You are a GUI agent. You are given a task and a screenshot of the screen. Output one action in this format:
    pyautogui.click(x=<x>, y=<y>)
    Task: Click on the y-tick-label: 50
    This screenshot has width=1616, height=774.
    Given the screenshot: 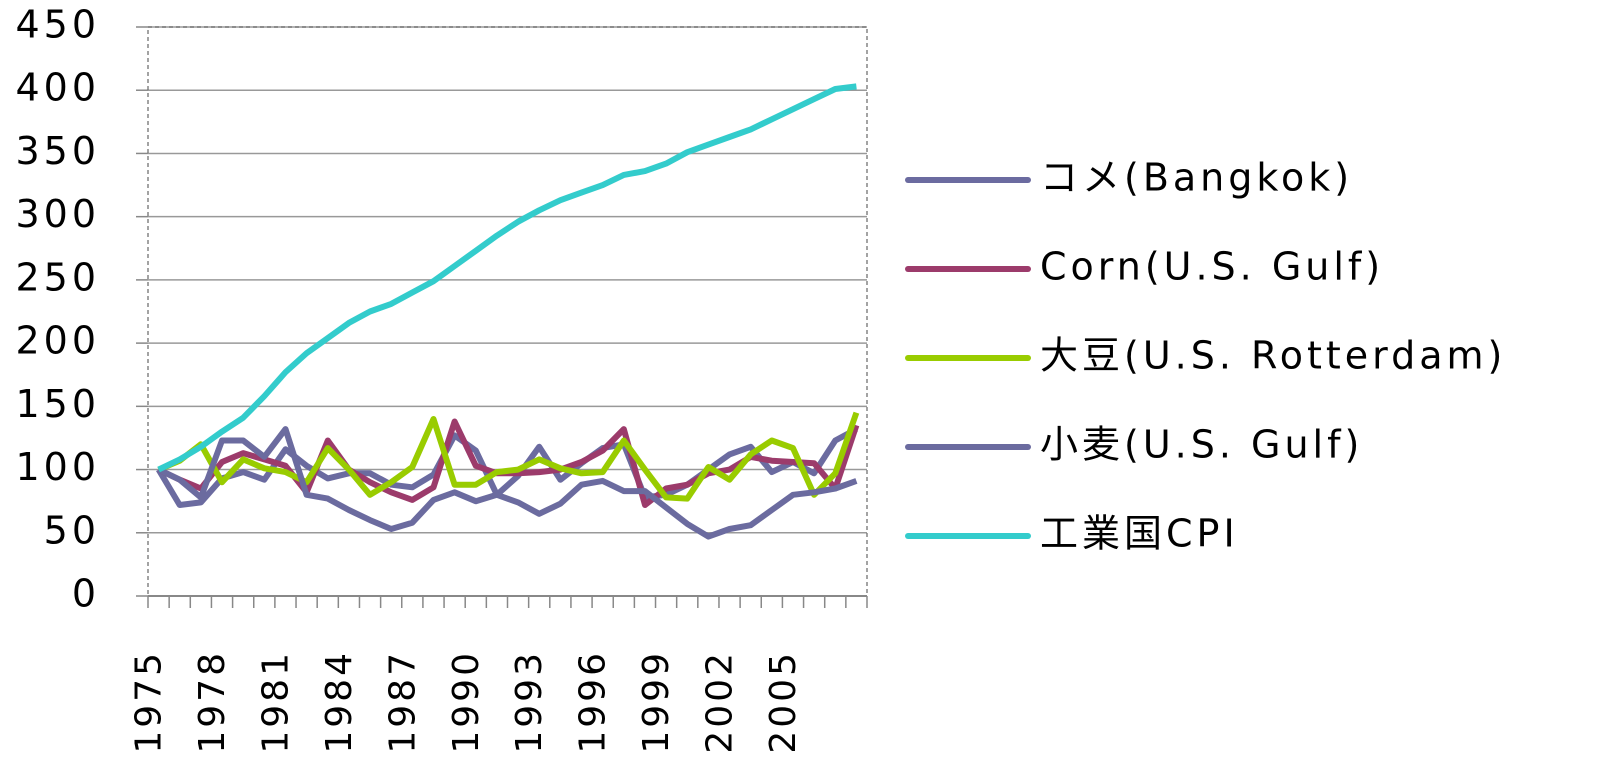 What is the action you would take?
    pyautogui.click(x=72, y=530)
    